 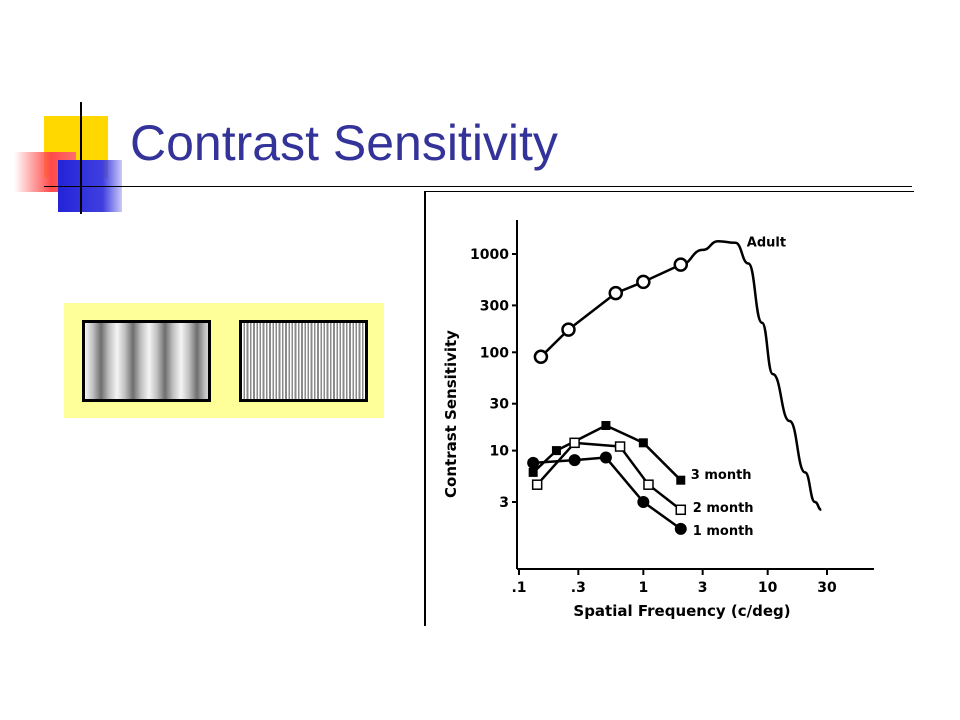 What do you see at coordinates (224, 360) in the screenshot?
I see `grating-panel` at bounding box center [224, 360].